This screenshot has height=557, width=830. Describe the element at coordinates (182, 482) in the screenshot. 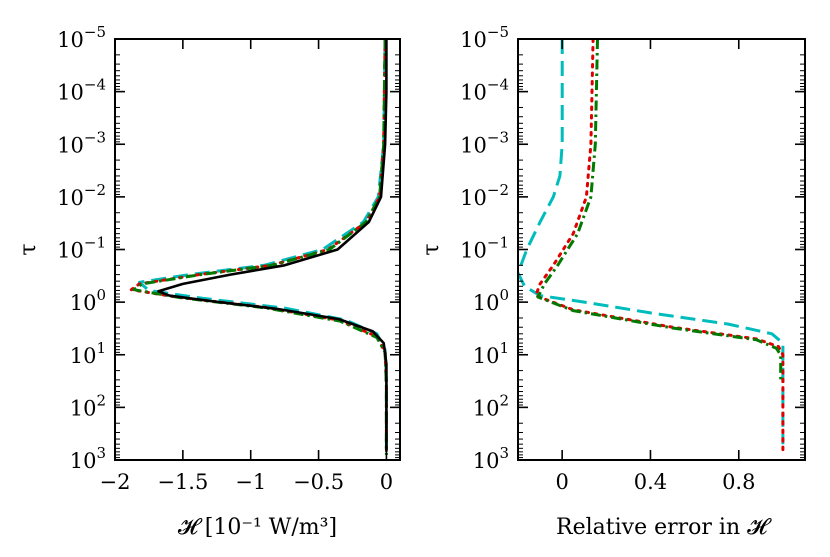

I see `x-tick-label: −1.5` at that location.